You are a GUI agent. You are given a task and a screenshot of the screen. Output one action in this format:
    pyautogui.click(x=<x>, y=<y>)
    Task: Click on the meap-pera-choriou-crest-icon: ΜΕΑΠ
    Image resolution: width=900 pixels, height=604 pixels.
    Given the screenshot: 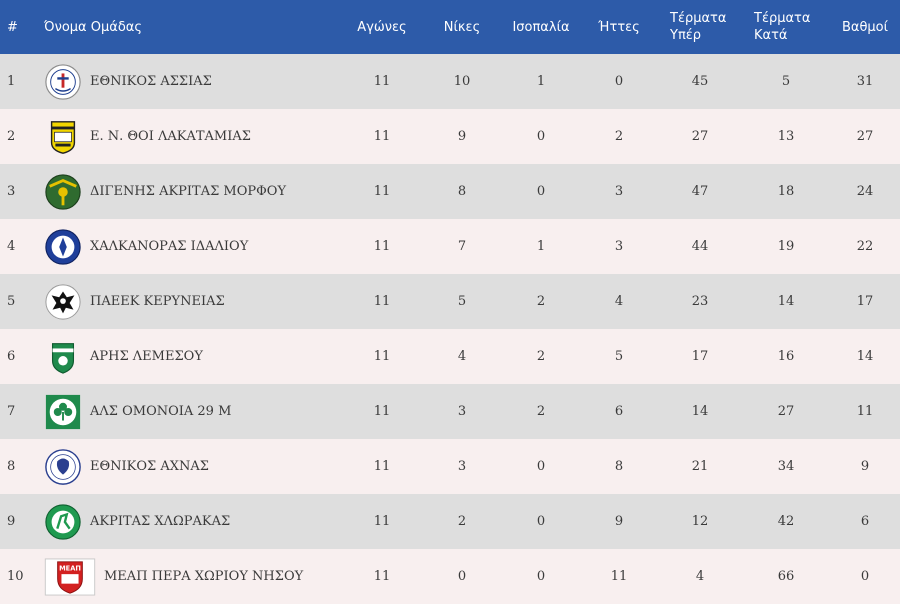 What is the action you would take?
    pyautogui.click(x=70, y=576)
    